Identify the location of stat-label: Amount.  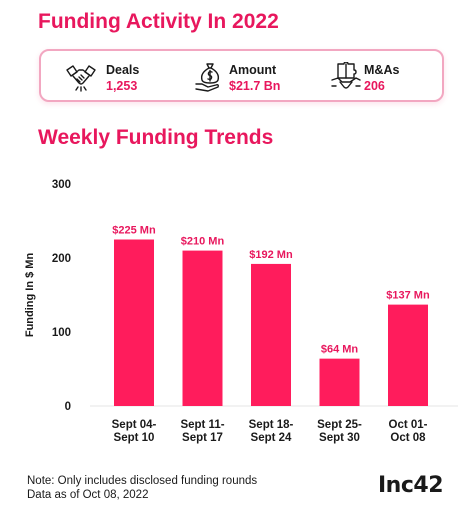
(253, 70).